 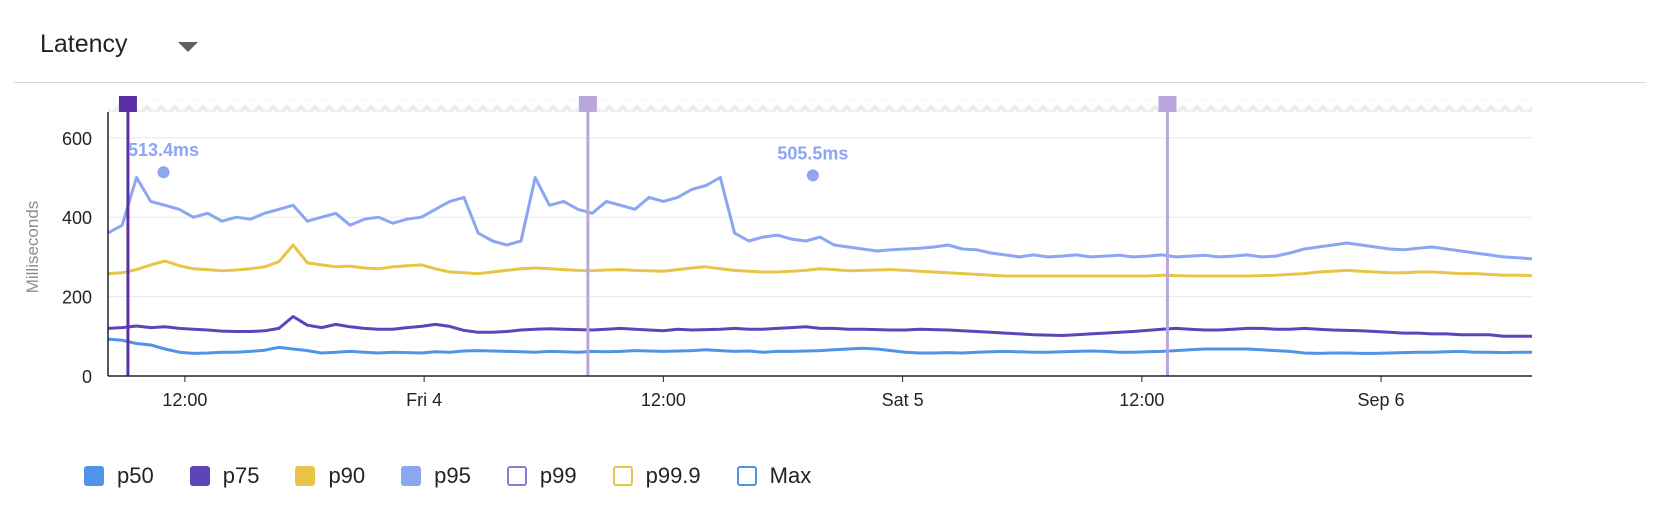 What do you see at coordinates (819, 346) in the screenshot?
I see `series-line-p50` at bounding box center [819, 346].